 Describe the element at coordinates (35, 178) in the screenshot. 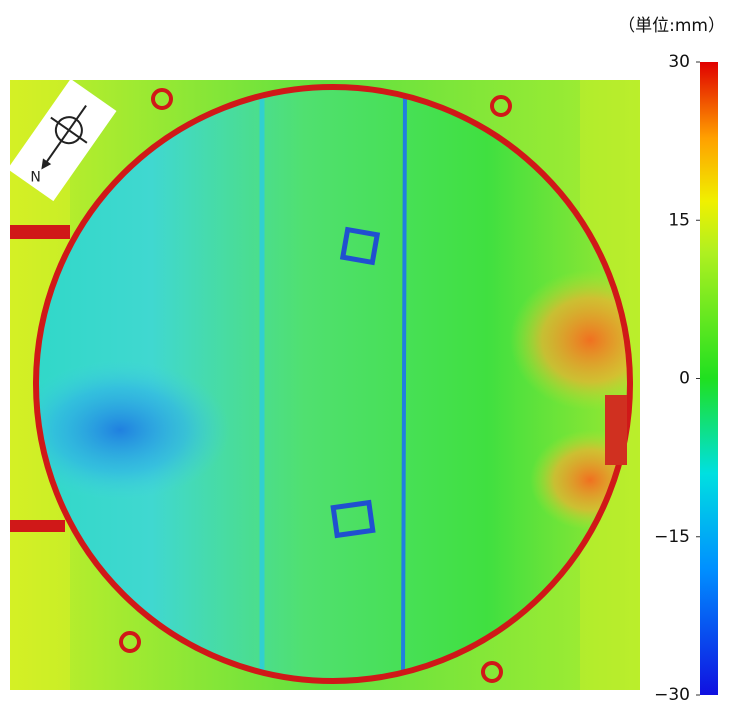

I see `compass-label: N` at that location.